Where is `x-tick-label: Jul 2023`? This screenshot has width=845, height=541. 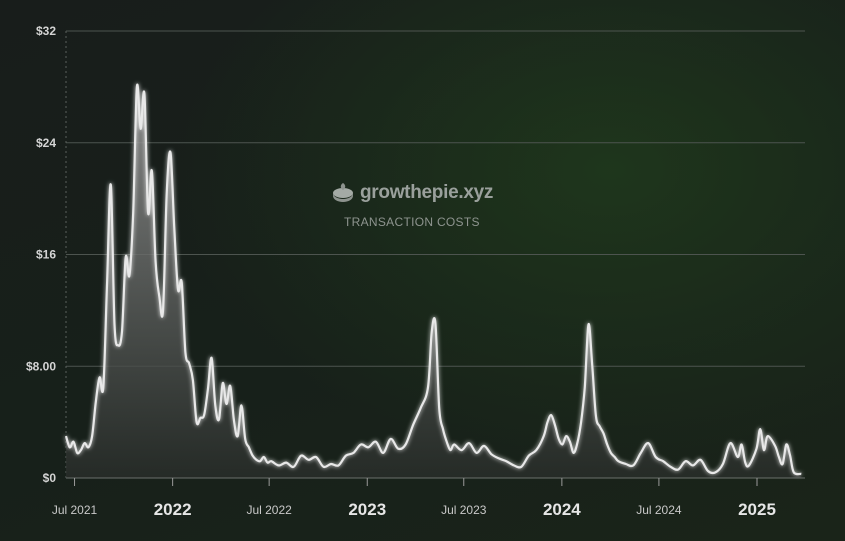 x-tick-label: Jul 2023 is located at coordinates (464, 510).